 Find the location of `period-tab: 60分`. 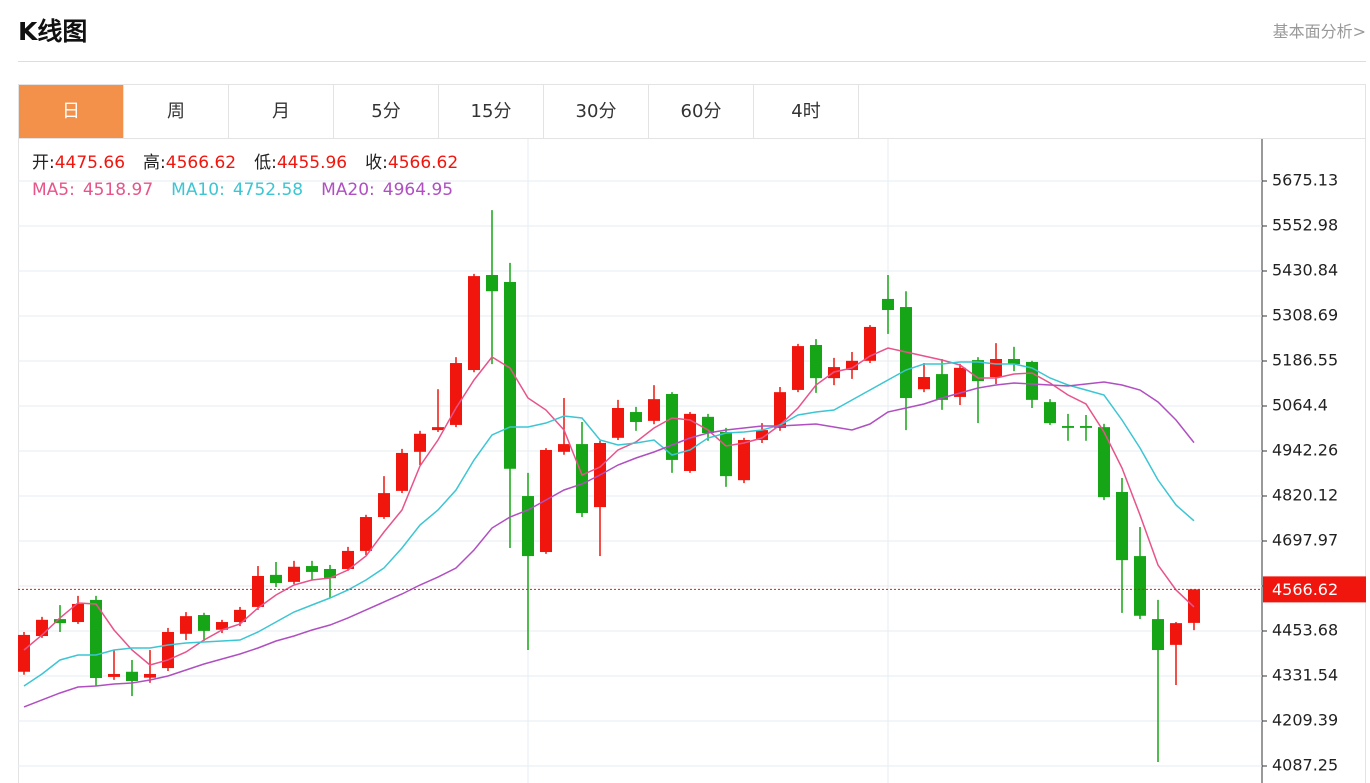

period-tab: 60分 is located at coordinates (701, 111).